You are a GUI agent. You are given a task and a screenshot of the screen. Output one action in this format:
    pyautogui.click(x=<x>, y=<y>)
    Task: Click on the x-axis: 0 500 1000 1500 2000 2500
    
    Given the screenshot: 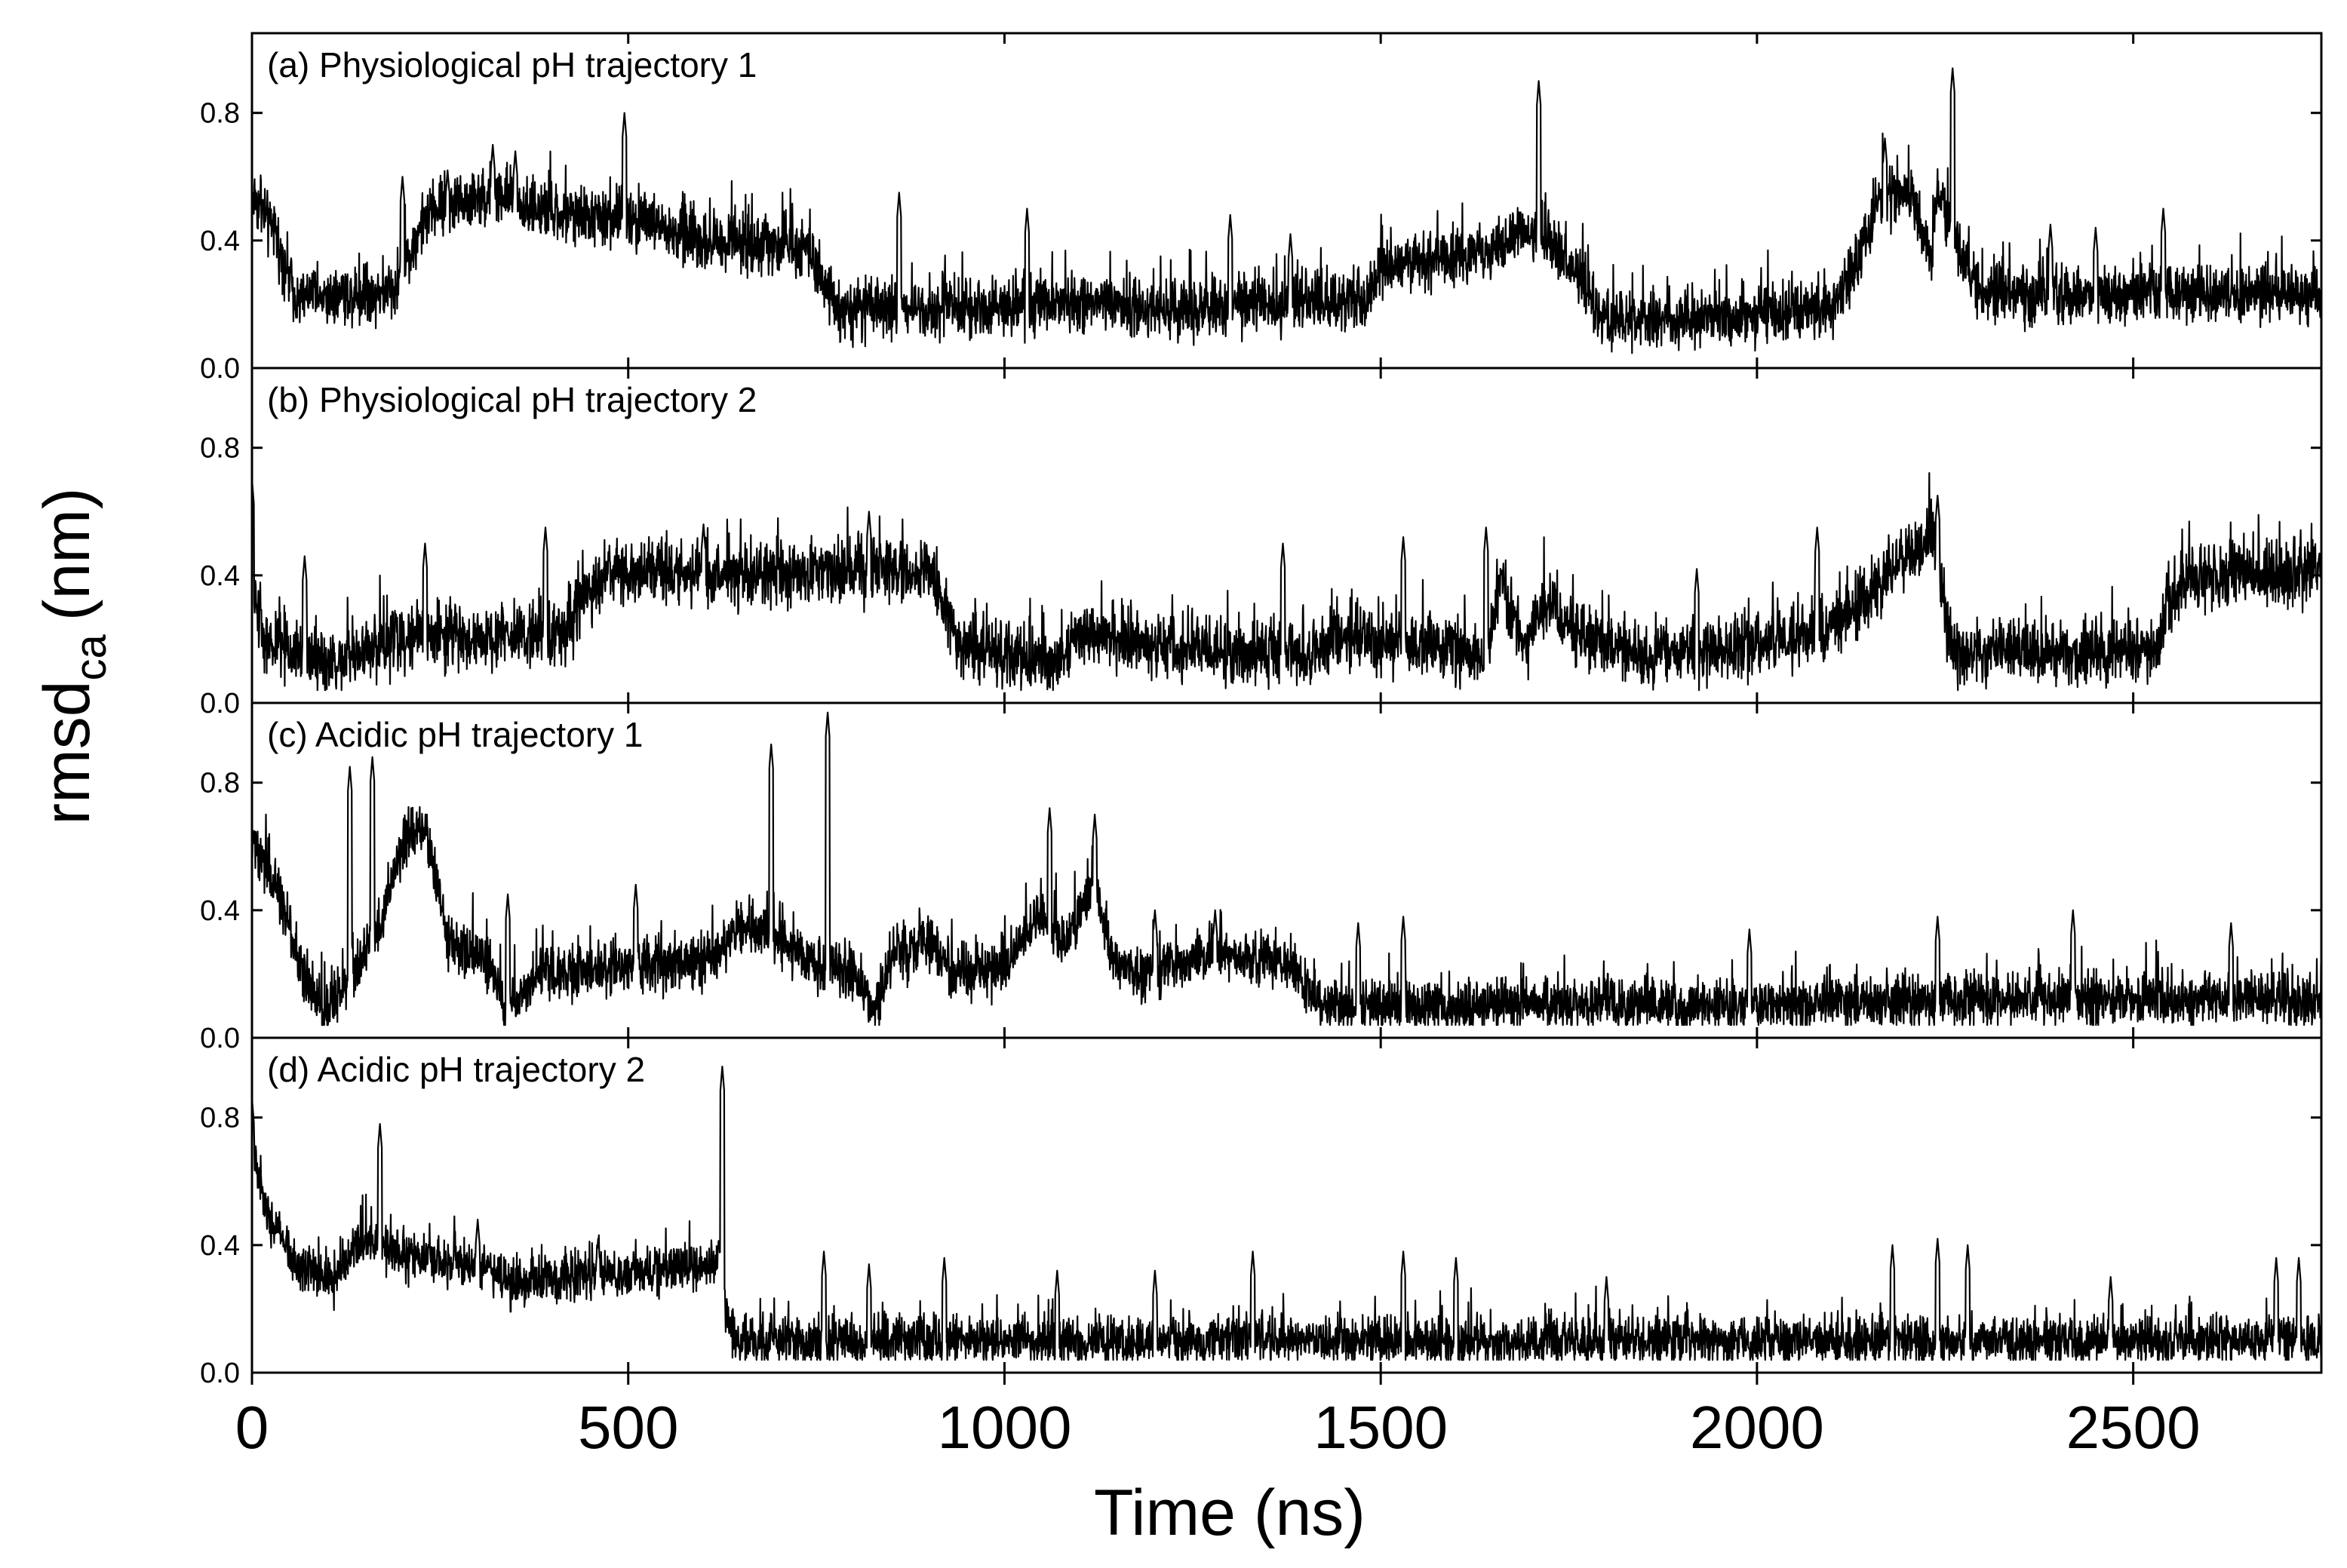 What is the action you would take?
    pyautogui.click(x=1218, y=1417)
    